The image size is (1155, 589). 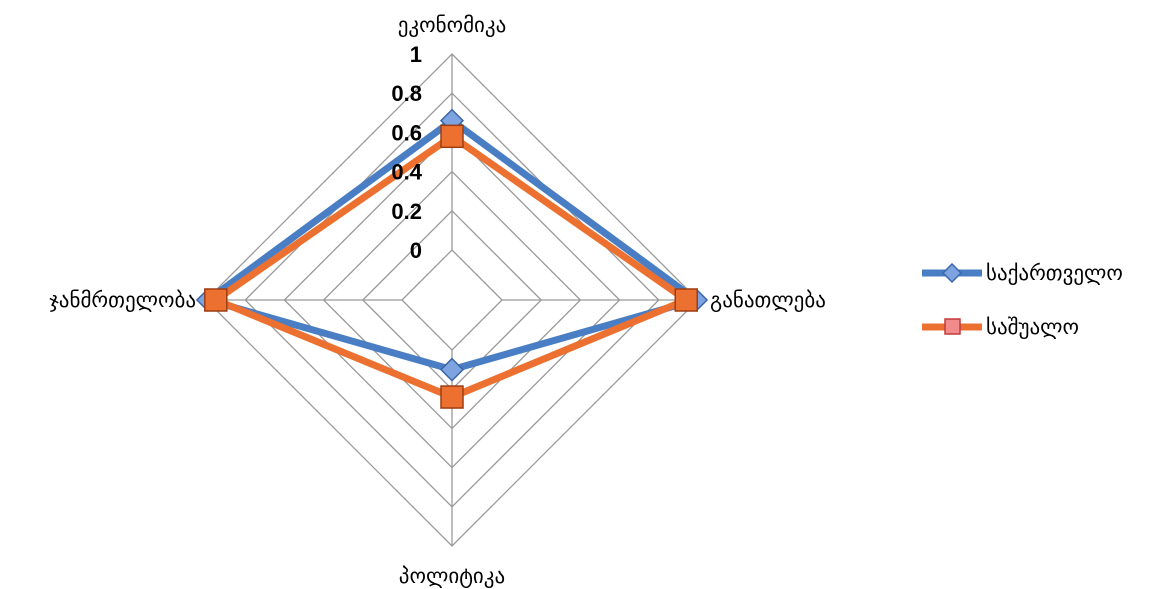 What do you see at coordinates (1022, 300) in the screenshot?
I see `legend: საქართველო საშუალო` at bounding box center [1022, 300].